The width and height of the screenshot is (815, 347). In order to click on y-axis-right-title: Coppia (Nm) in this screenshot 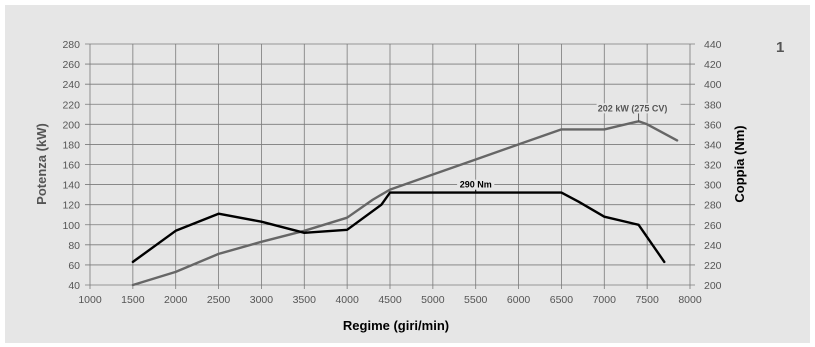, I will do `click(739, 163)`.